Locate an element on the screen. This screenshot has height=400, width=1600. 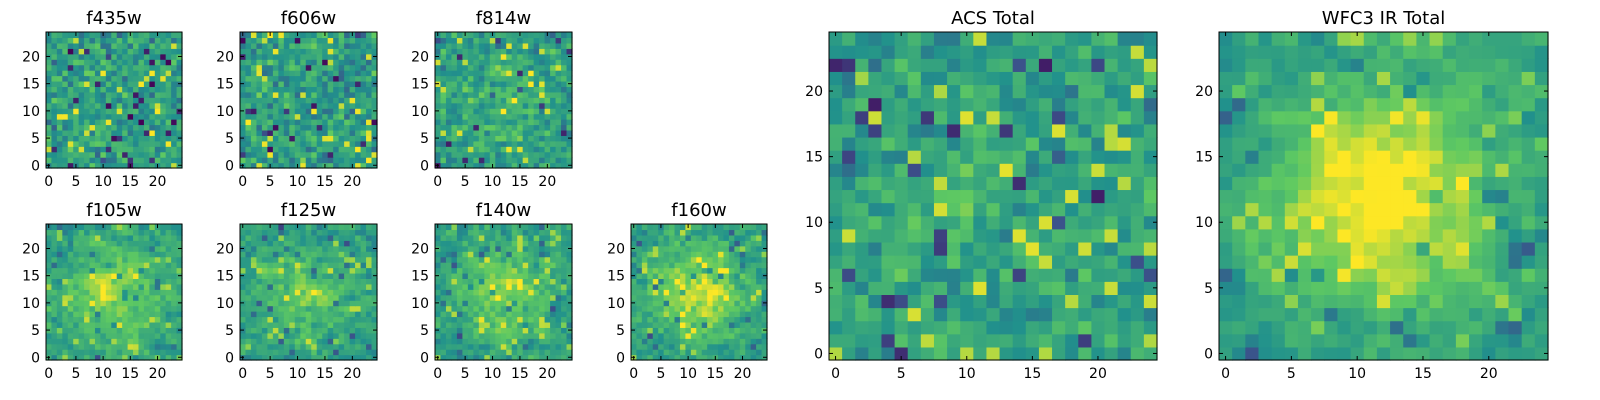
chart-title: f125w is located at coordinates (308, 210).